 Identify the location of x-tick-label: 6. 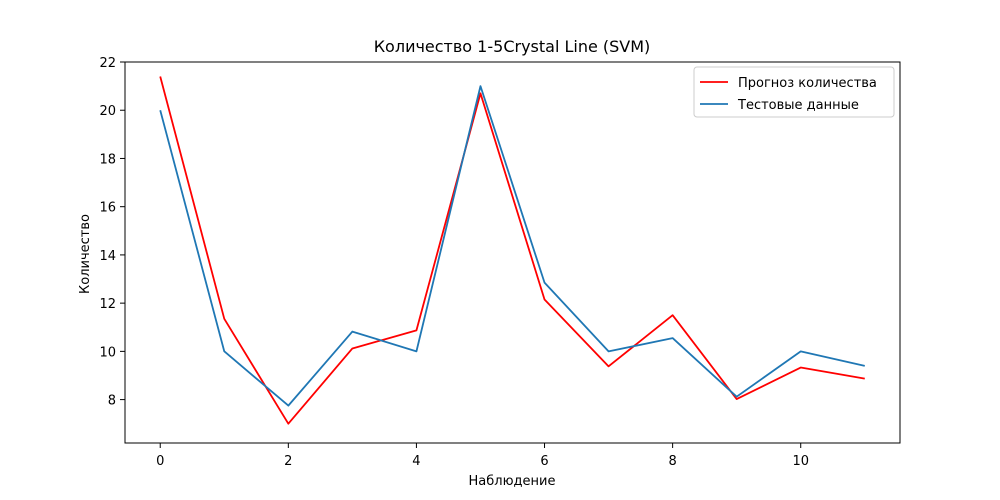
(544, 461).